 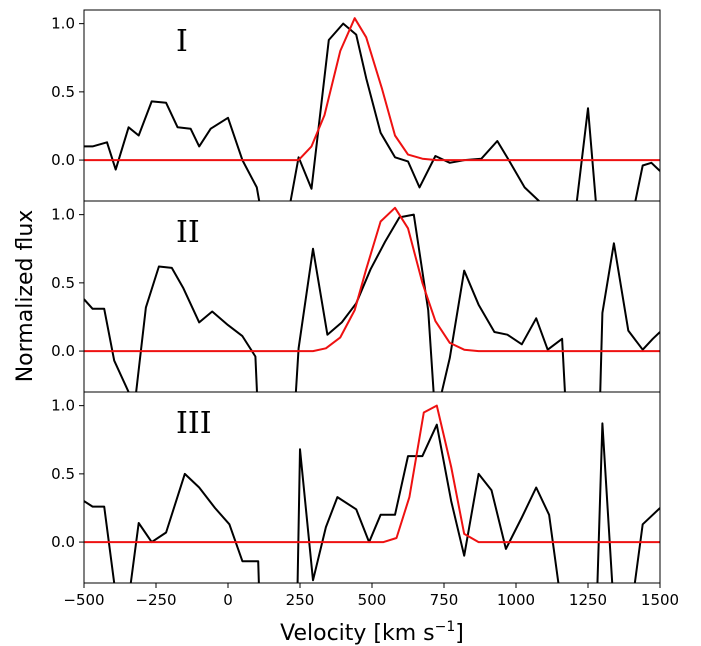 What do you see at coordinates (155, 600) in the screenshot?
I see `x-tick-label-1: −250` at bounding box center [155, 600].